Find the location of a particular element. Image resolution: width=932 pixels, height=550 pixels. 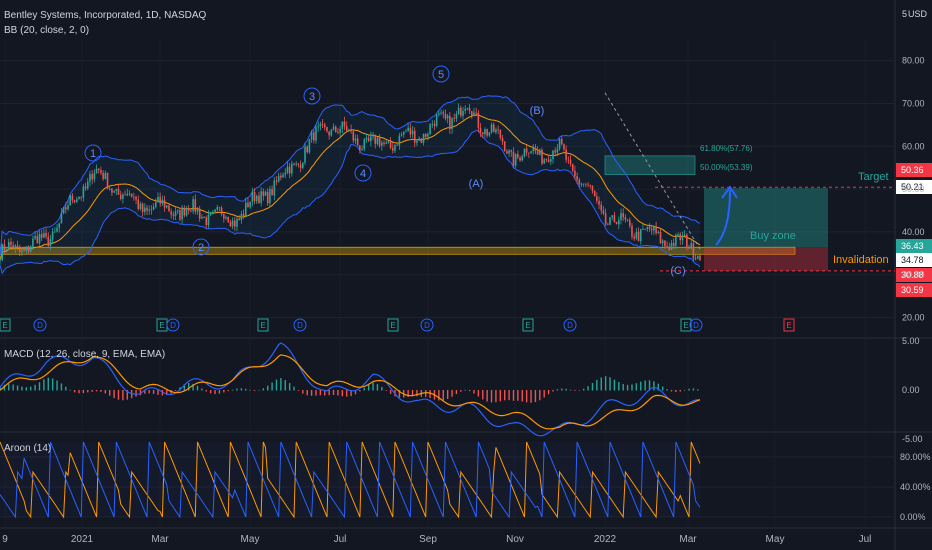

macd-signal-line is located at coordinates (350, 392).